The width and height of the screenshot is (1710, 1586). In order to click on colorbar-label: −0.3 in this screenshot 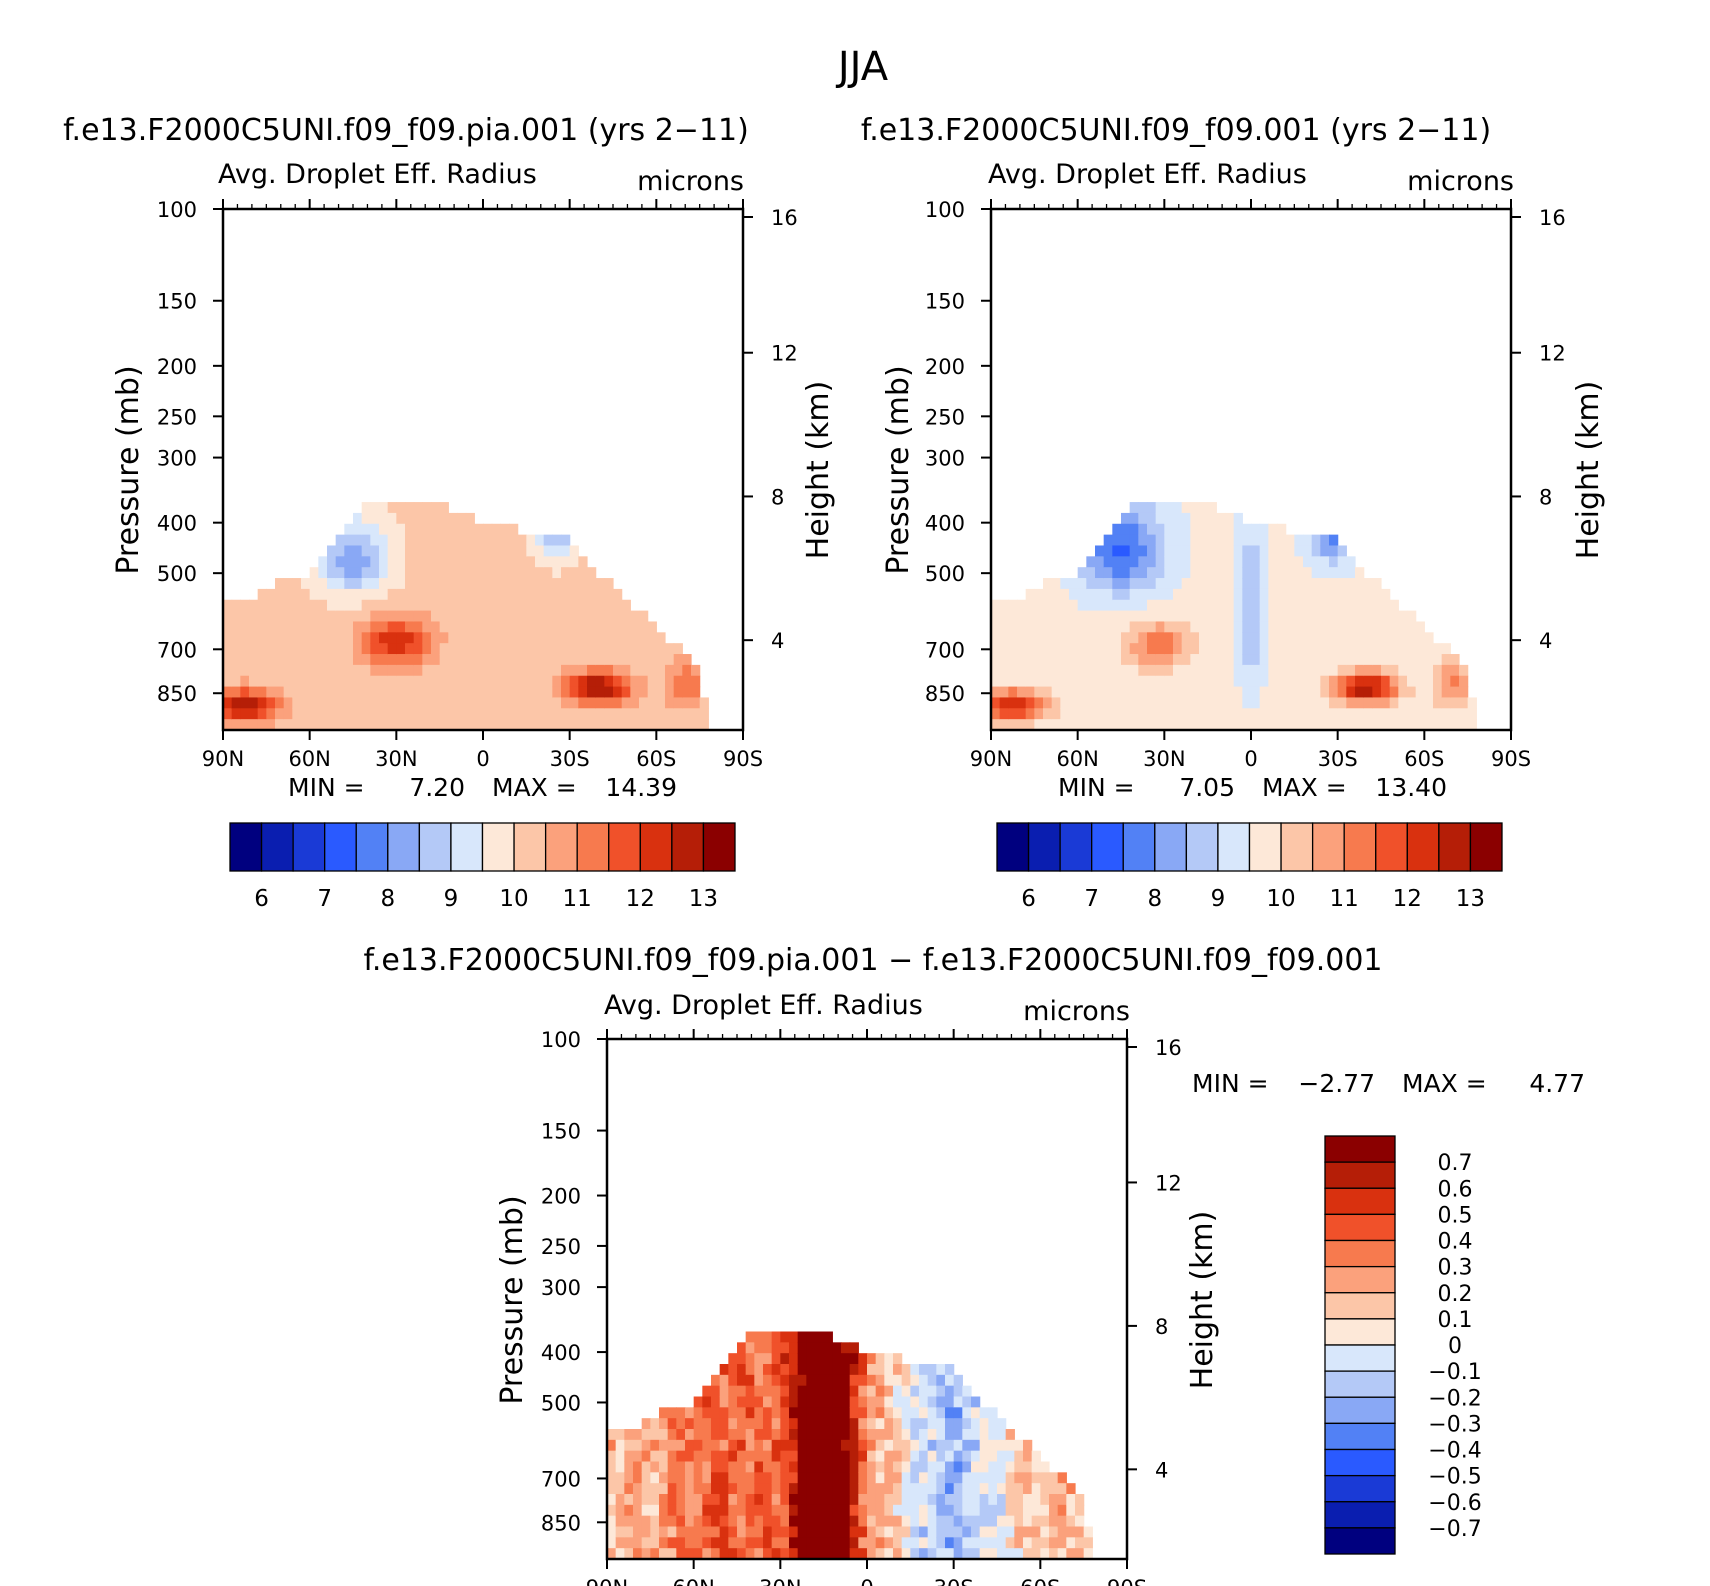, I will do `click(1454, 1424)`.